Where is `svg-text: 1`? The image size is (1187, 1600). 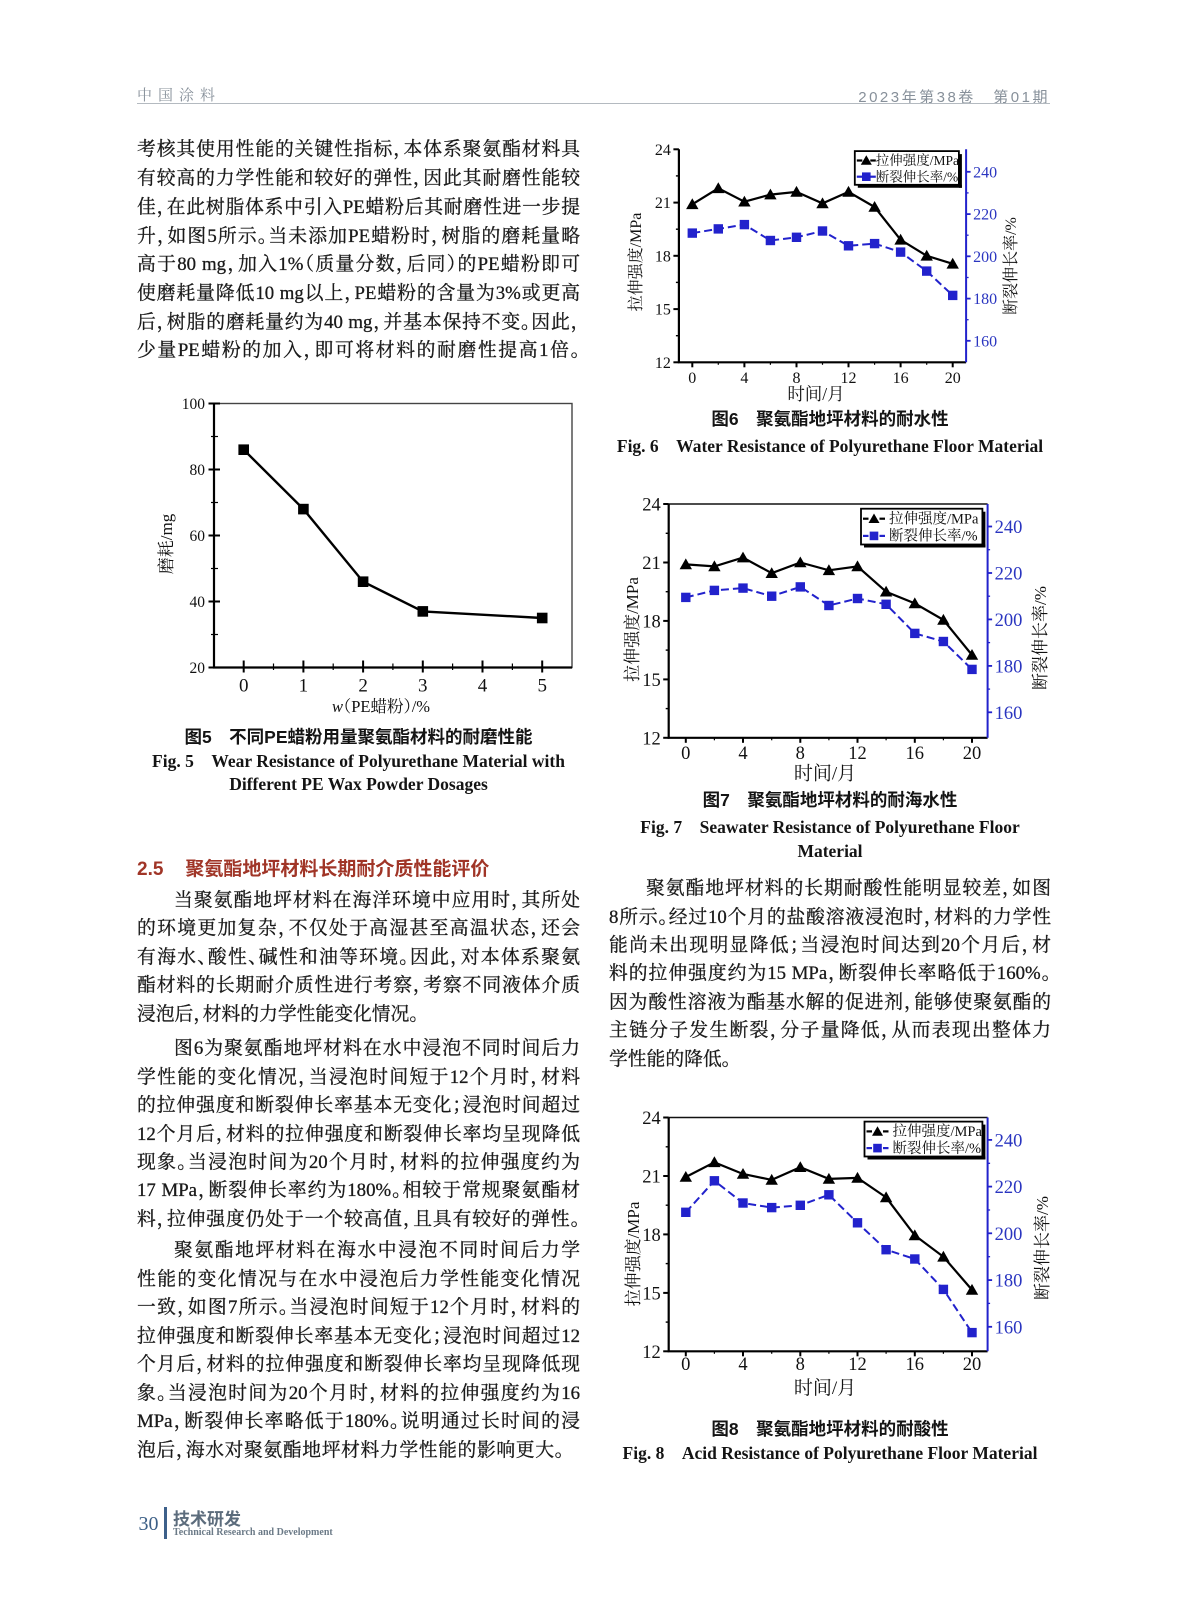 svg-text: 1 is located at coordinates (304, 686).